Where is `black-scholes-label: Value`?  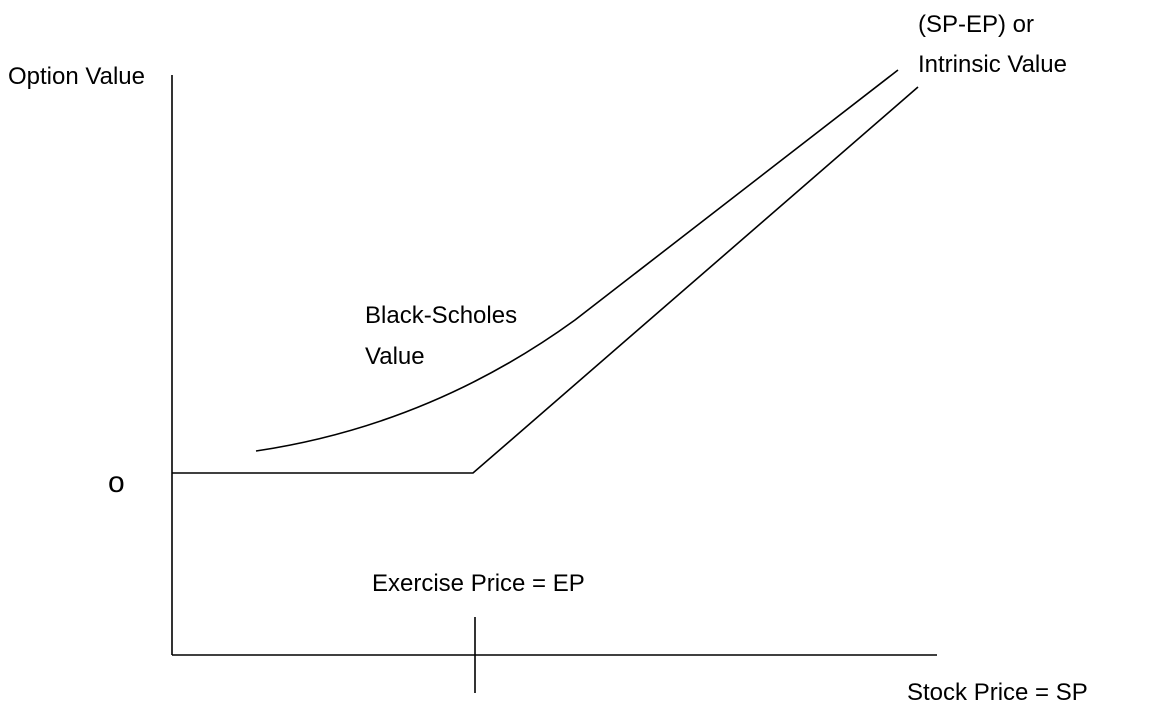 black-scholes-label: Value is located at coordinates (395, 356).